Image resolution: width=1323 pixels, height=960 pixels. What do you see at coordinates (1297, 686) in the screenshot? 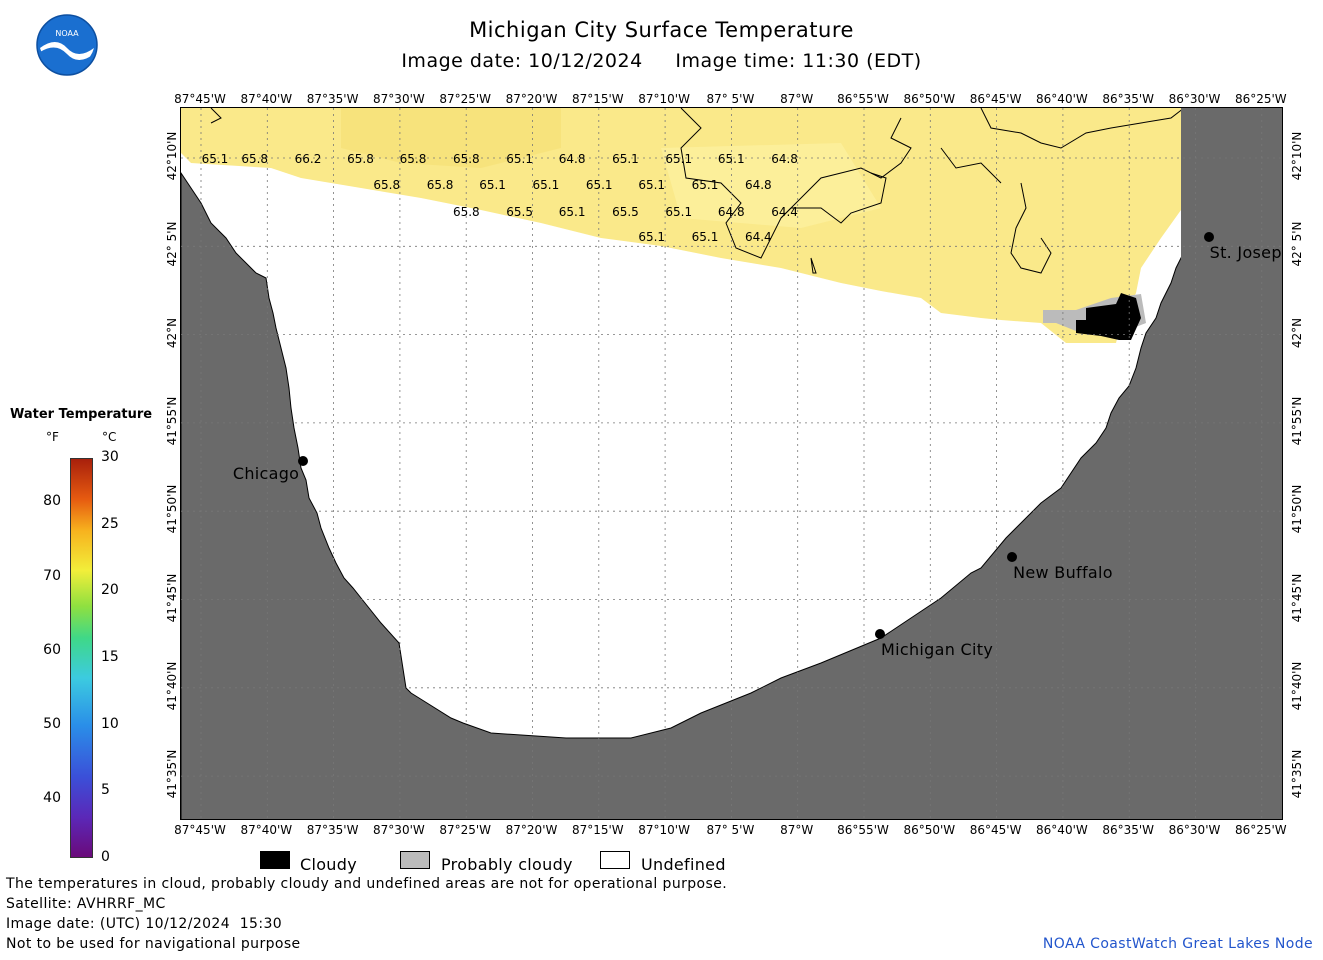
I see `latitude-label: 41°40'N` at bounding box center [1297, 686].